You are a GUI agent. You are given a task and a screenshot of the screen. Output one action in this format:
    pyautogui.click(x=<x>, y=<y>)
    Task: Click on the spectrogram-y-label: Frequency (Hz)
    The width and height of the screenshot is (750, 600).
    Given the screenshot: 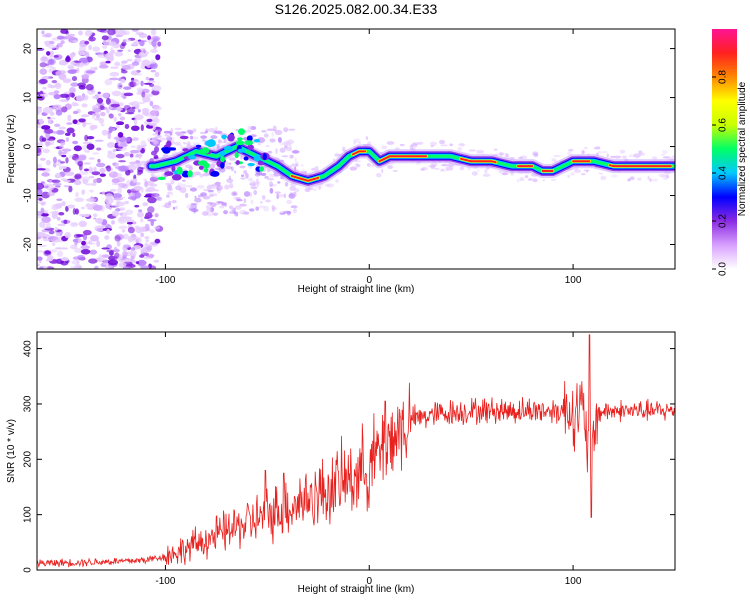 What is the action you would take?
    pyautogui.click(x=11, y=149)
    